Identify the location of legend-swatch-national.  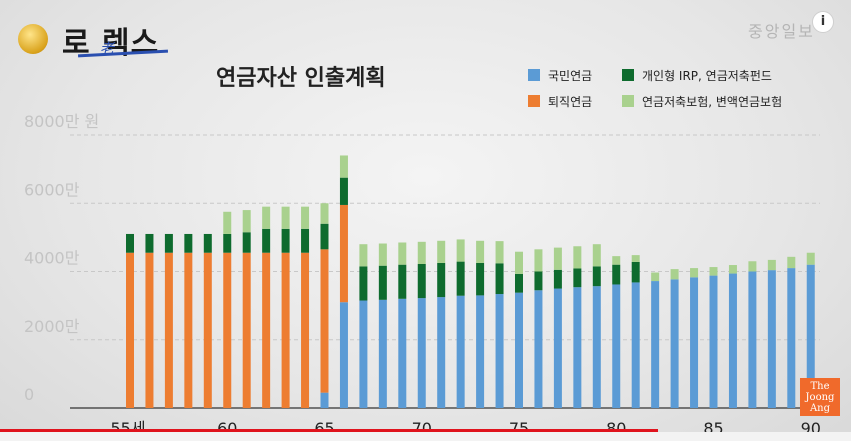
(534, 75).